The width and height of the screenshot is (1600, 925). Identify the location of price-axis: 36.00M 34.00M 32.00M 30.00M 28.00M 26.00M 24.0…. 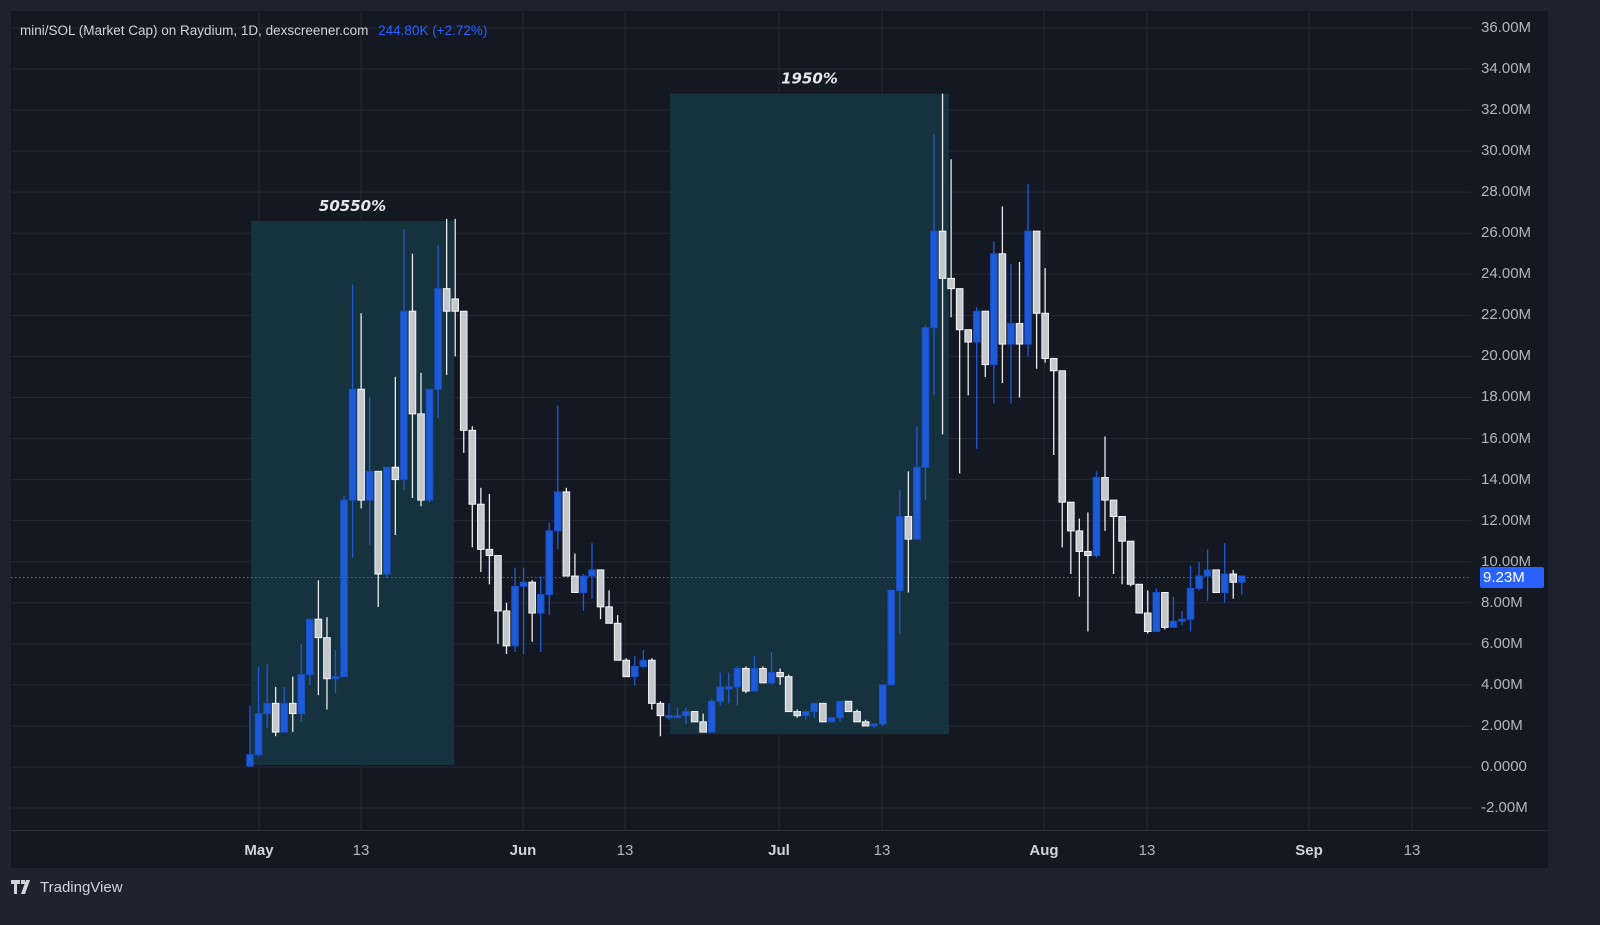
(1509, 420).